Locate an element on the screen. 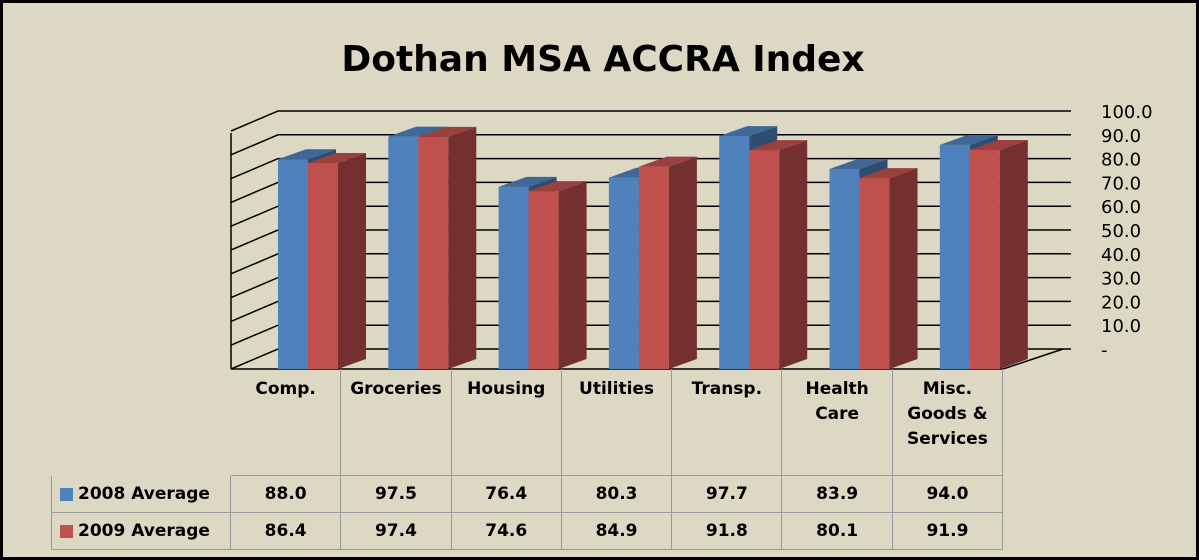 The height and width of the screenshot is (560, 1199). y-tick-label: - is located at coordinates (1104, 350).